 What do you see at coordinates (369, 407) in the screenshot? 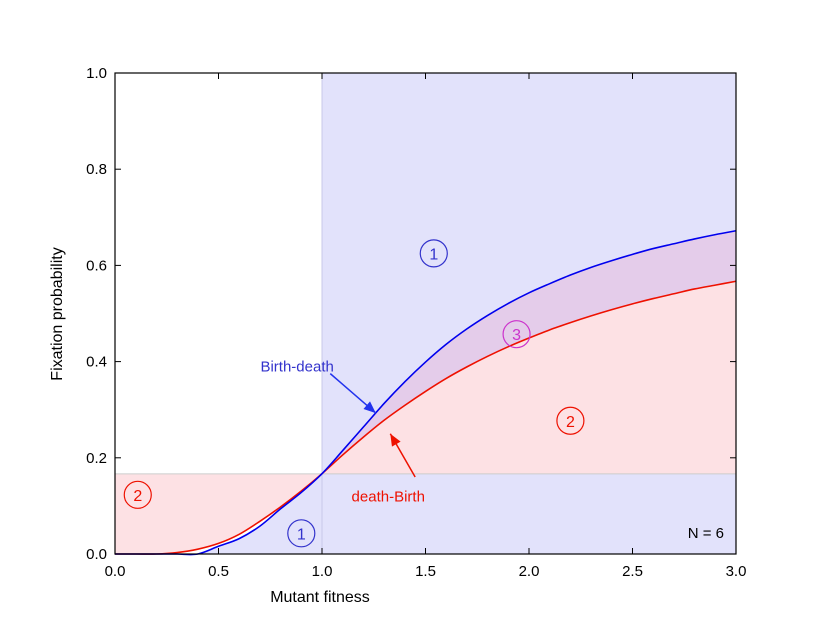
I see `birth-death-arrow-head` at bounding box center [369, 407].